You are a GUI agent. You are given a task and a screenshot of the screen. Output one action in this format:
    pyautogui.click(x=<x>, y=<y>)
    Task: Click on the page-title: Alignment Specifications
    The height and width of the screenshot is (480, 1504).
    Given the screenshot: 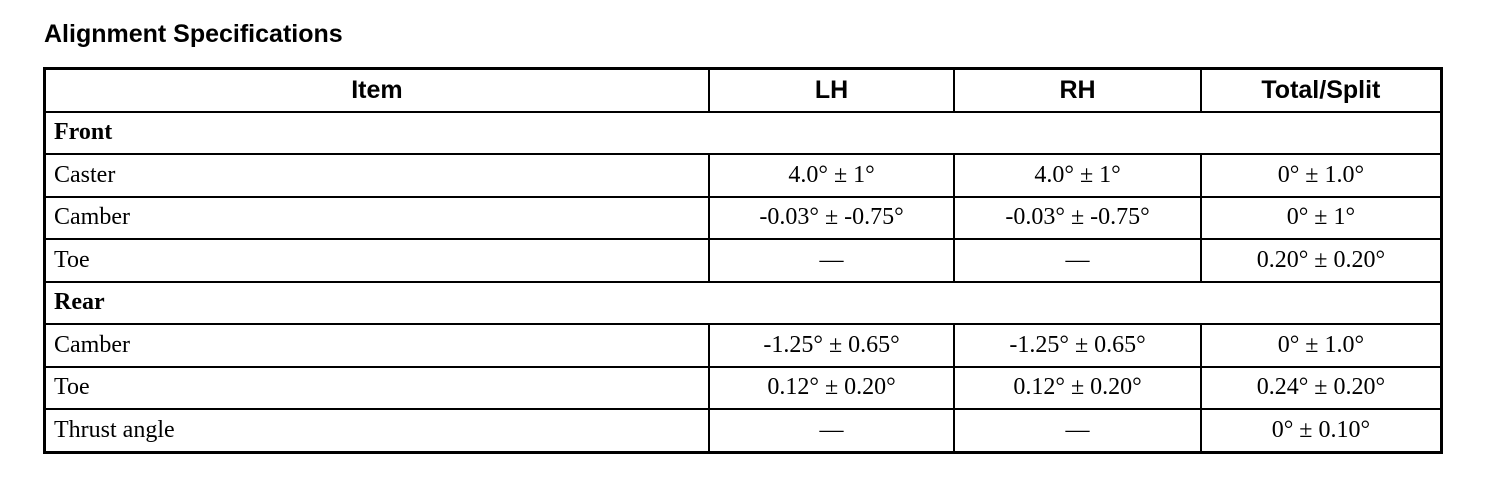 What is the action you would take?
    pyautogui.click(x=193, y=34)
    